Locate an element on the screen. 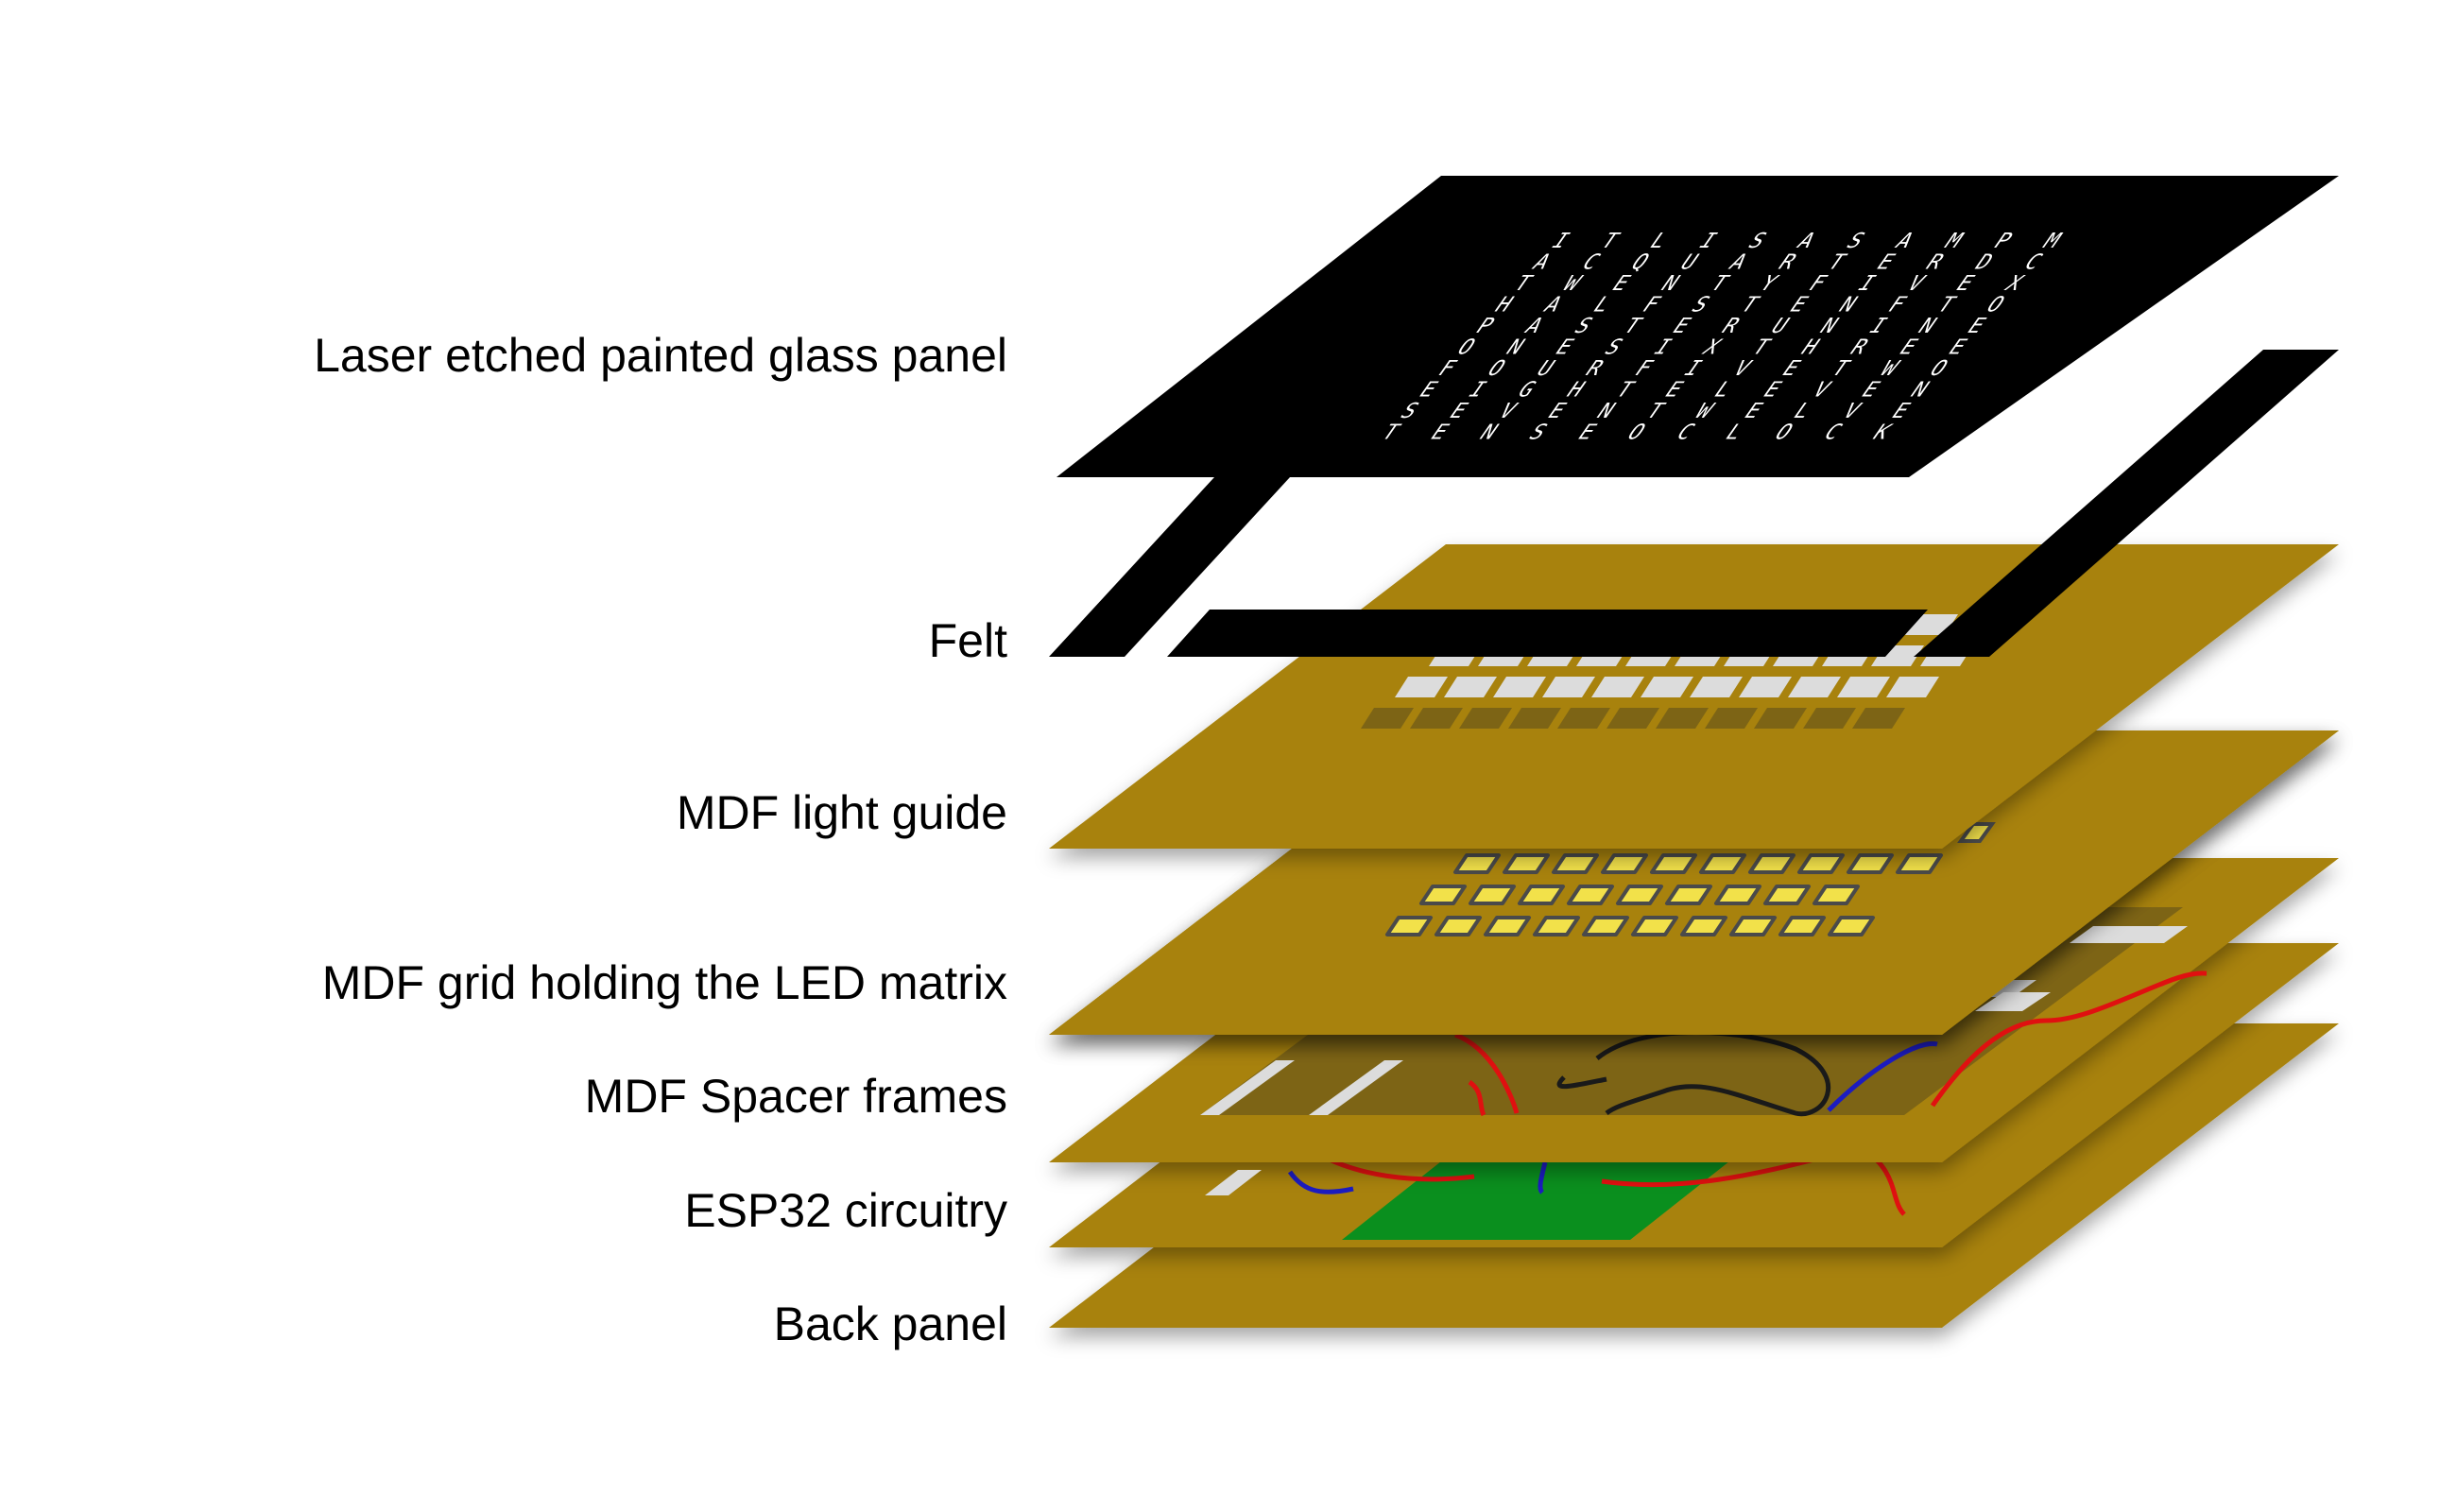 The height and width of the screenshot is (1512, 2457). led-matrix is located at coordinates (1690, 879).